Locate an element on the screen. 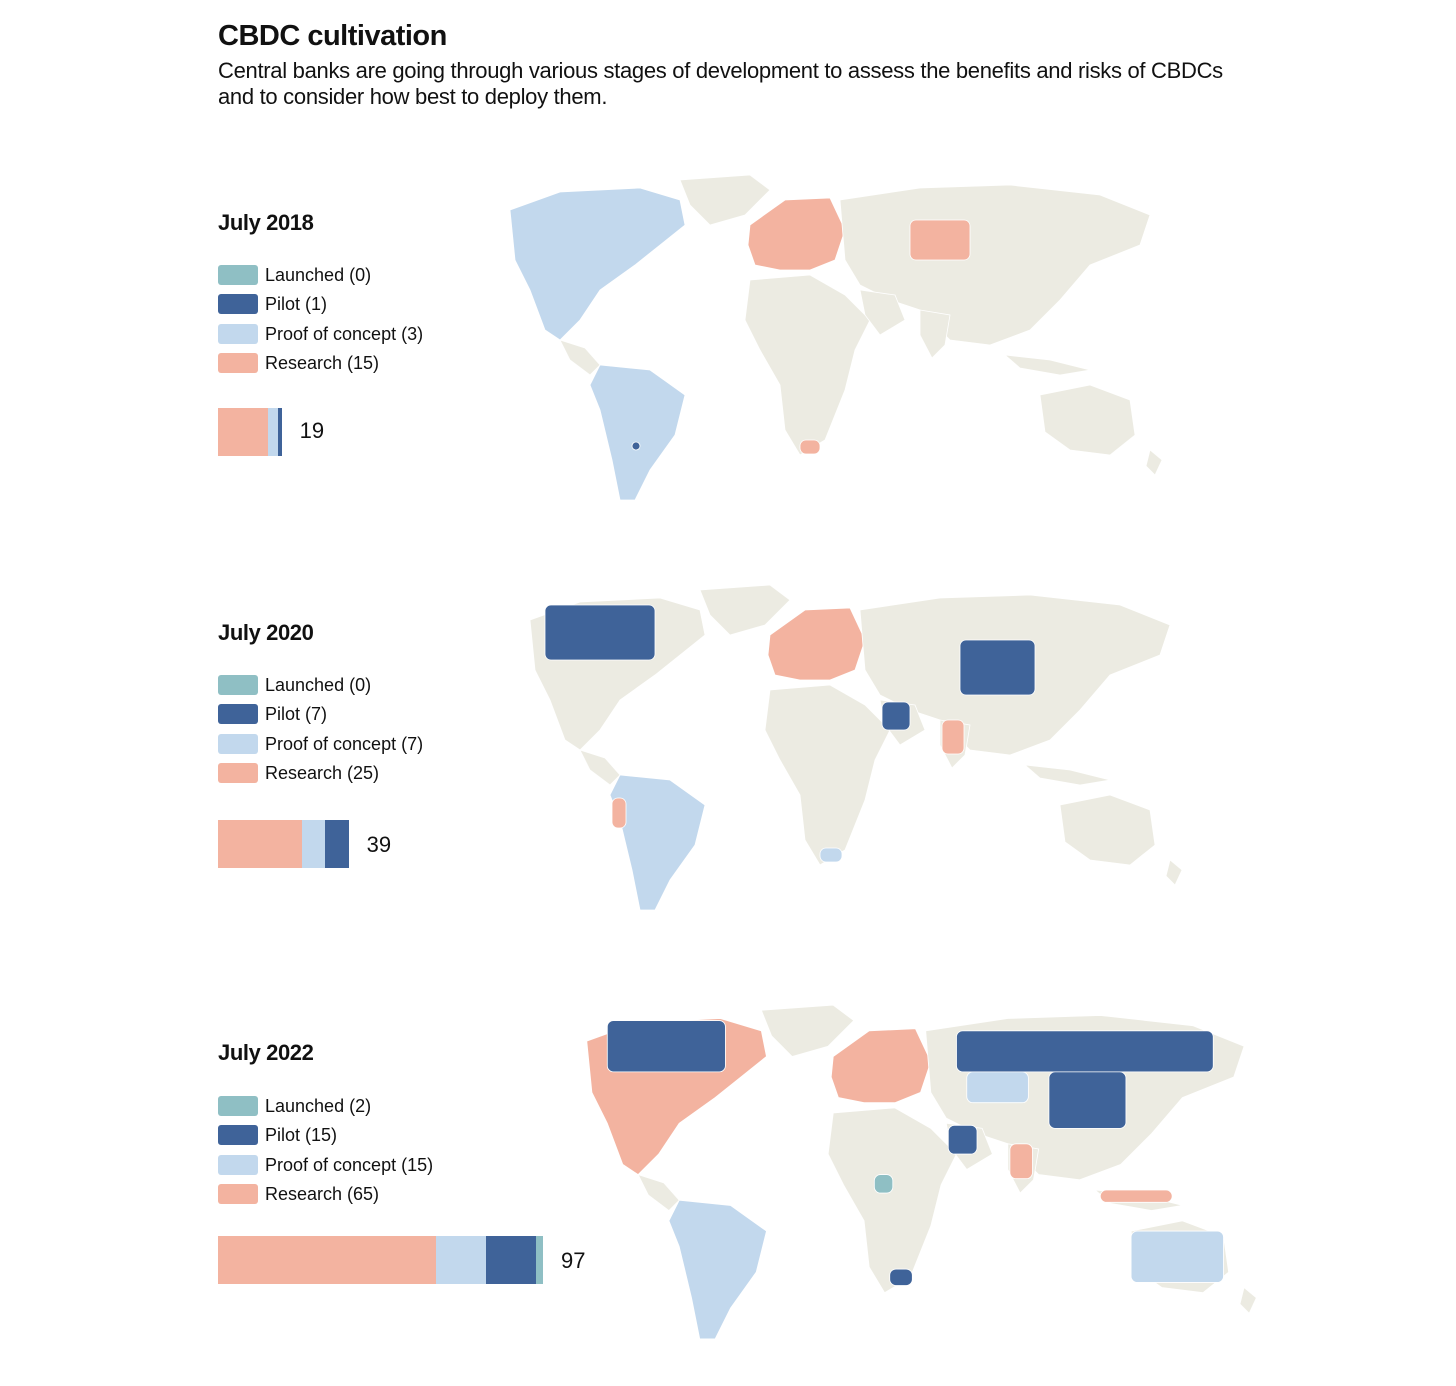 This screenshot has width=1456, height=1386. legend-label: Proof of concept (15) is located at coordinates (349, 1164).